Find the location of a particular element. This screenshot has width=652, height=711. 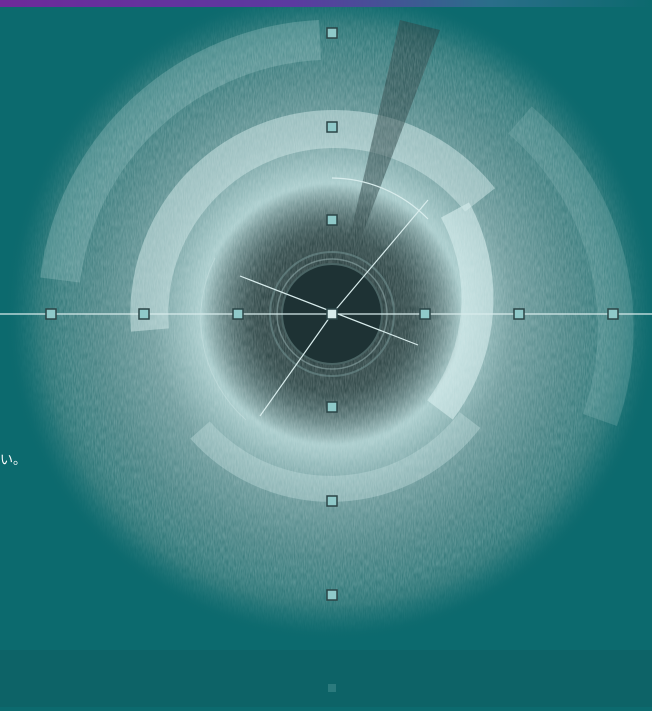

measure-arc is located at coordinates (380, 198).